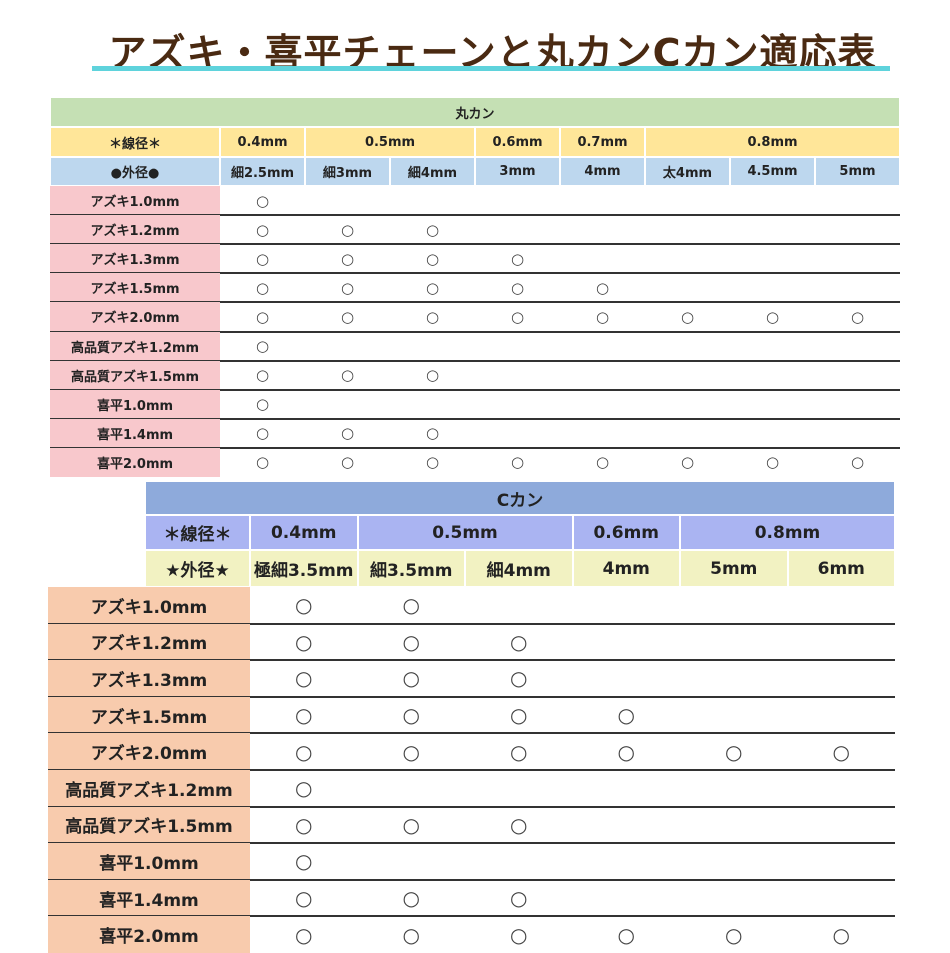 Image resolution: width=950 pixels, height=953 pixels. Describe the element at coordinates (517, 142) in the screenshot. I see `wire-diameter-header: 0.6mm` at that location.